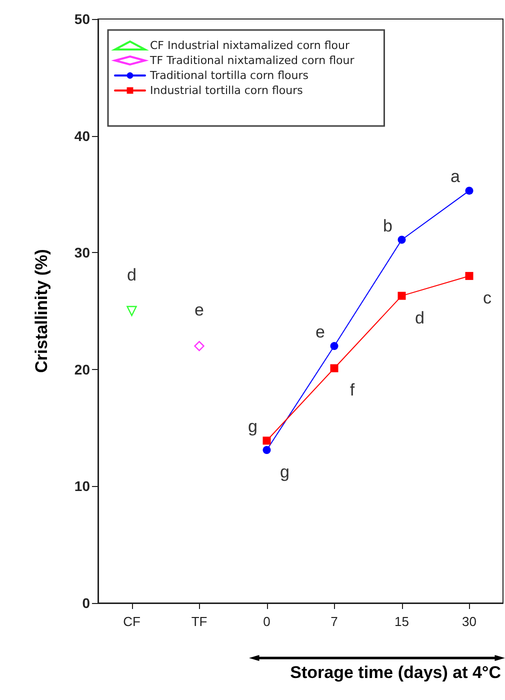 This screenshot has height=700, width=505. What do you see at coordinates (352, 390) in the screenshot?
I see `annotation: f` at bounding box center [352, 390].